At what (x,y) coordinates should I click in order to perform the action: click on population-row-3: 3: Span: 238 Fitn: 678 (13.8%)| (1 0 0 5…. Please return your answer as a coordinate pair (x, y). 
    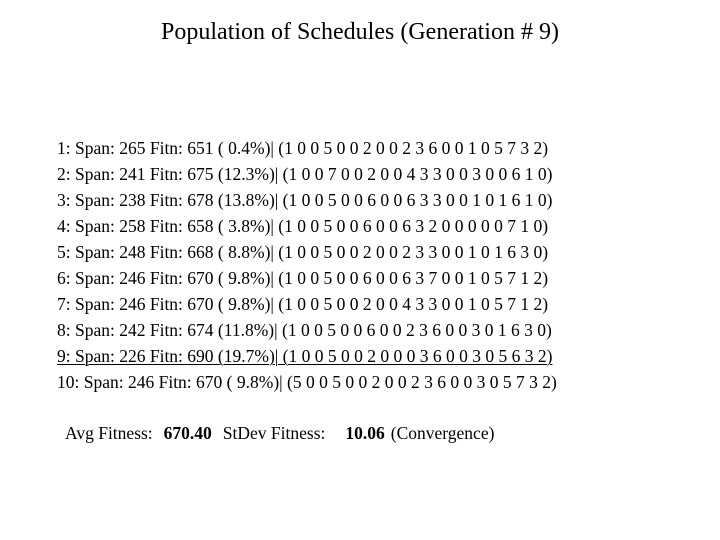
    Looking at the image, I should click on (305, 200).